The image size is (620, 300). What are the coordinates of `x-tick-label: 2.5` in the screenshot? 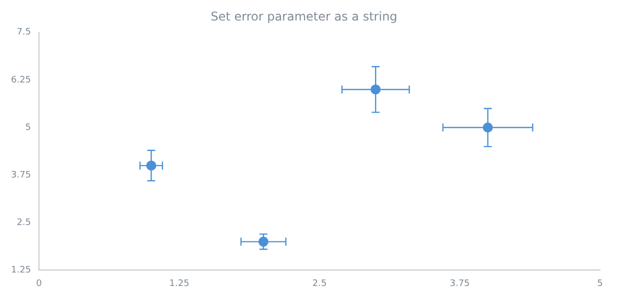 It's located at (319, 283).